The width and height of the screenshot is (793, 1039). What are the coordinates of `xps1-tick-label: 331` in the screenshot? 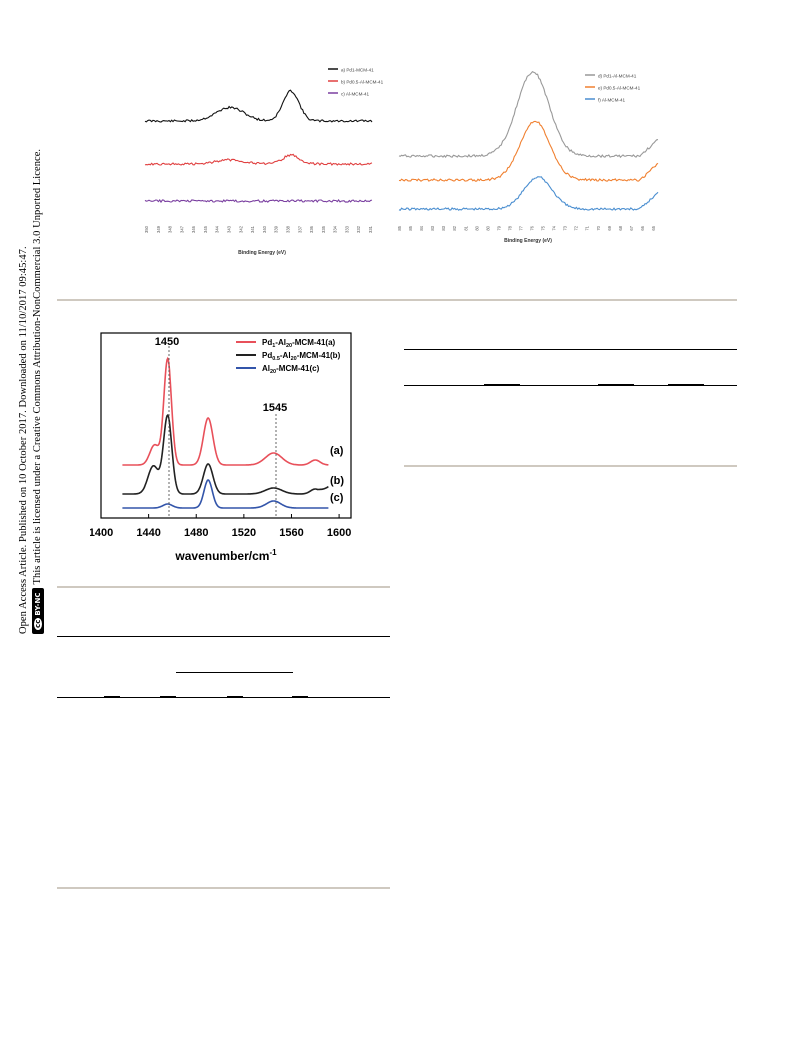 It's located at (370, 229).